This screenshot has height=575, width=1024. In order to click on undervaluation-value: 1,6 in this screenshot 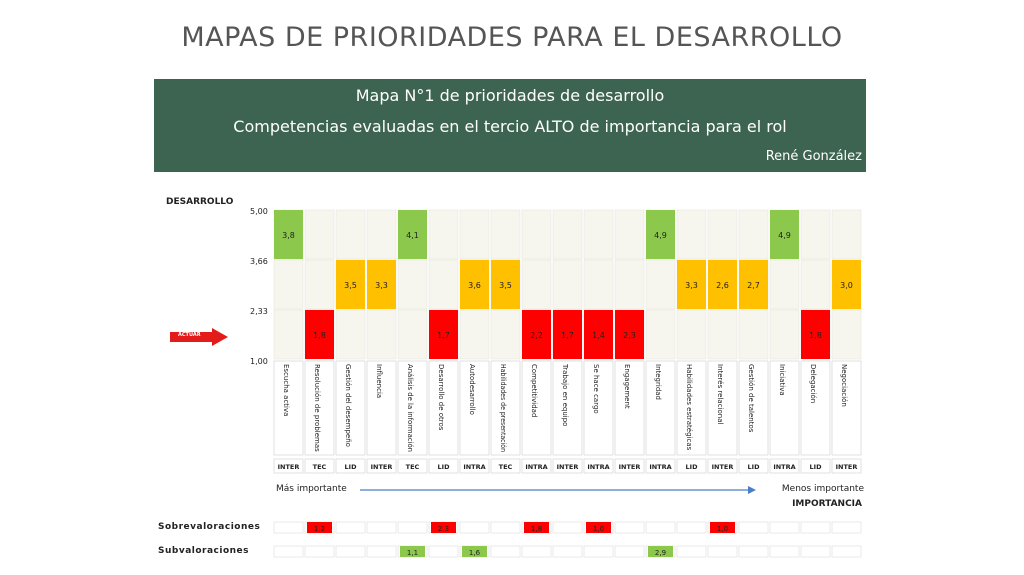, I will do `click(475, 553)`.